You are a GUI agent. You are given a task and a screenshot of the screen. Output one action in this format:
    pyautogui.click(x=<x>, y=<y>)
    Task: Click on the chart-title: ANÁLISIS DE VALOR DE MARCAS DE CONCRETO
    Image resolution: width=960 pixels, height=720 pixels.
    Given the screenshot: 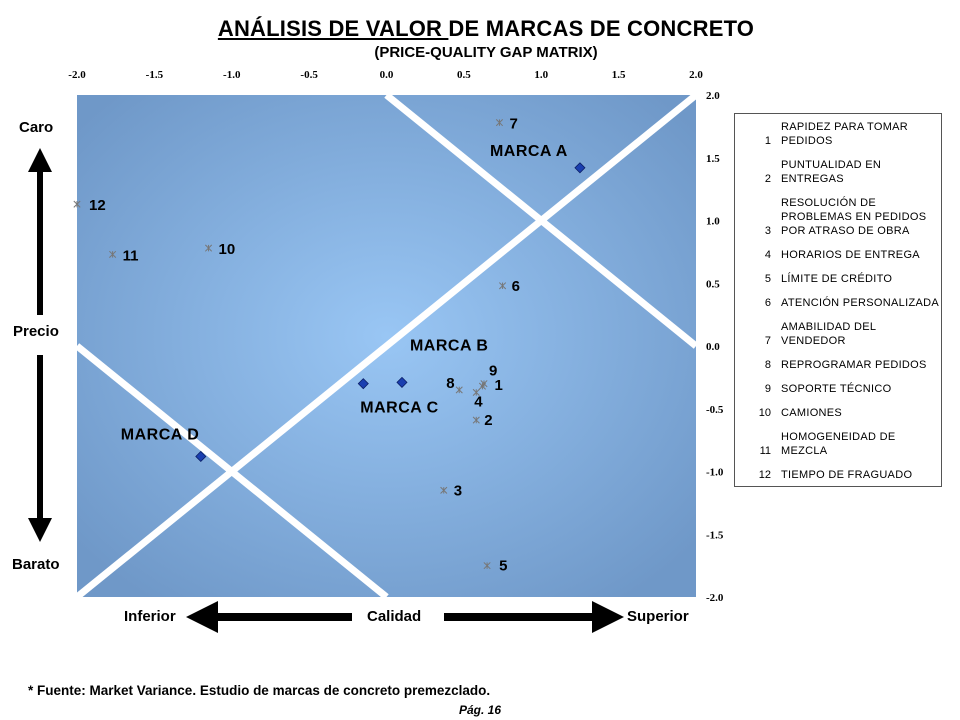 What is the action you would take?
    pyautogui.click(x=480, y=29)
    